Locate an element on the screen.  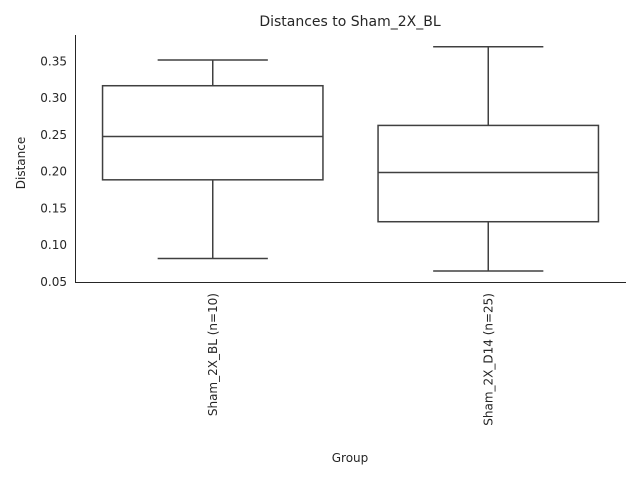
y-tick-label: 0.35 is located at coordinates (53, 61).